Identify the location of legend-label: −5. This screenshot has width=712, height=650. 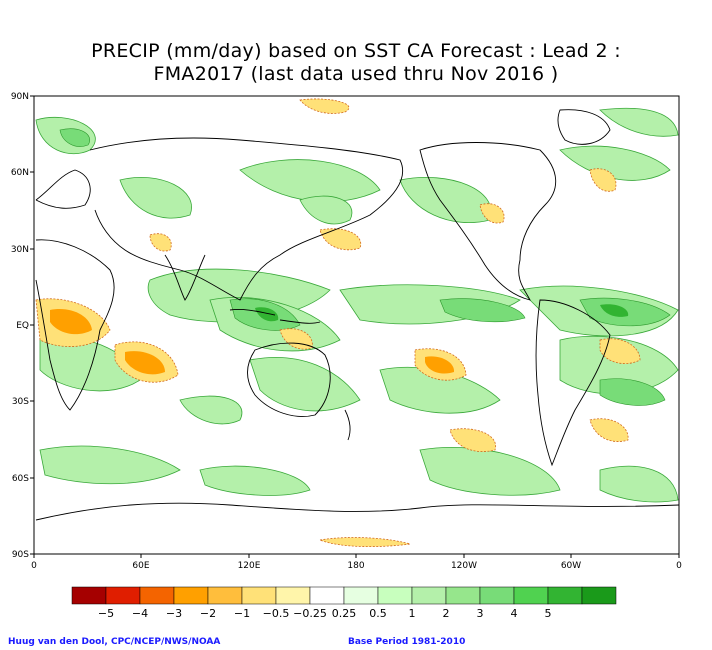
(106, 613).